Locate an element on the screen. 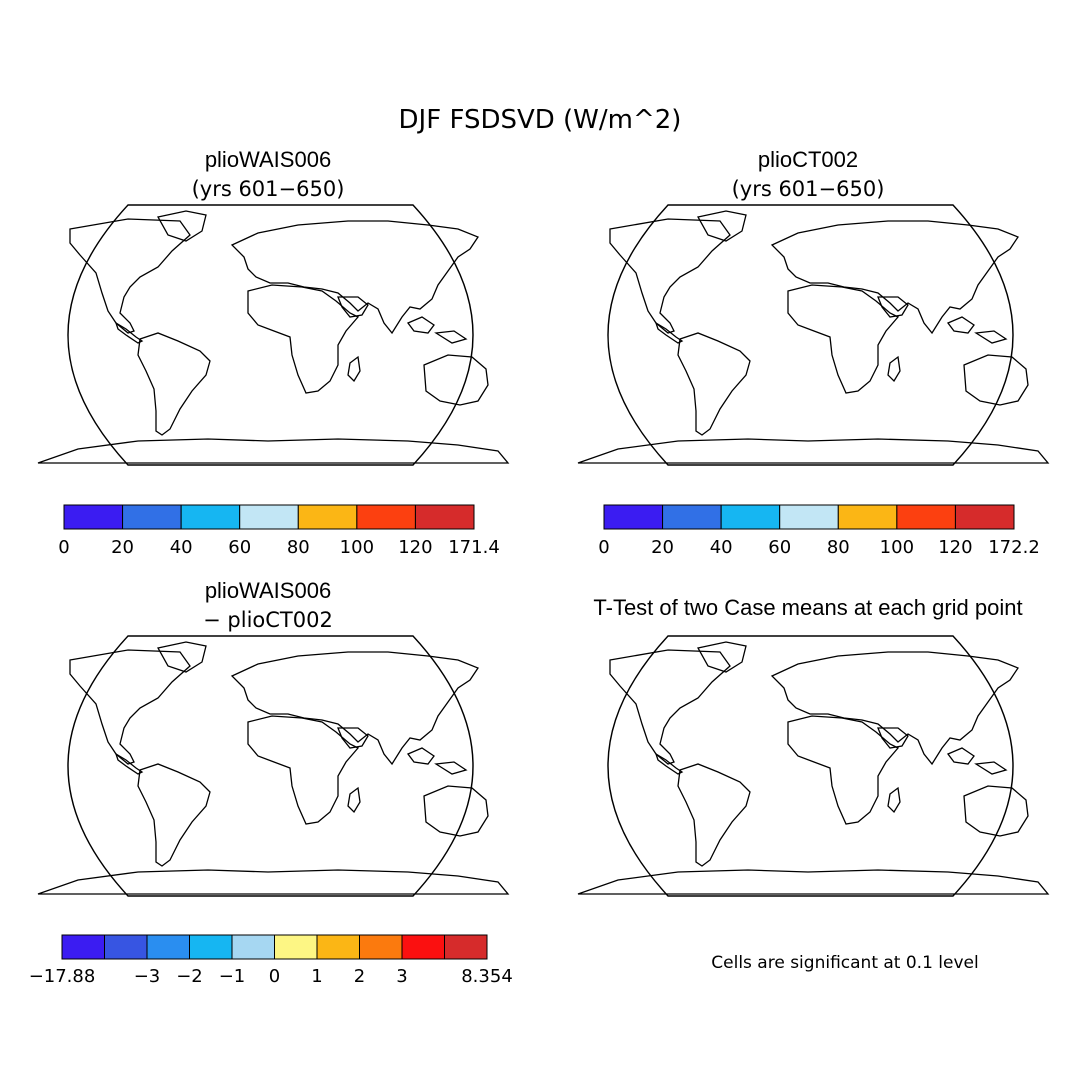 The image size is (1080, 1085). map-panel-1: plioWAIS006 (yrs 601−650) is located at coordinates (273, 306).